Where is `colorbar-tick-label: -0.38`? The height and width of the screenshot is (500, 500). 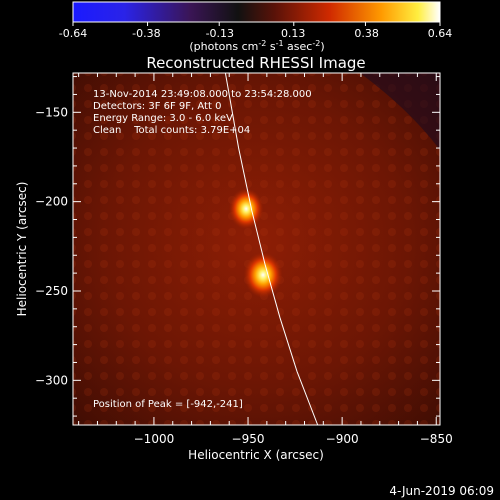
colorbar-tick-label: -0.38 is located at coordinates (146, 33).